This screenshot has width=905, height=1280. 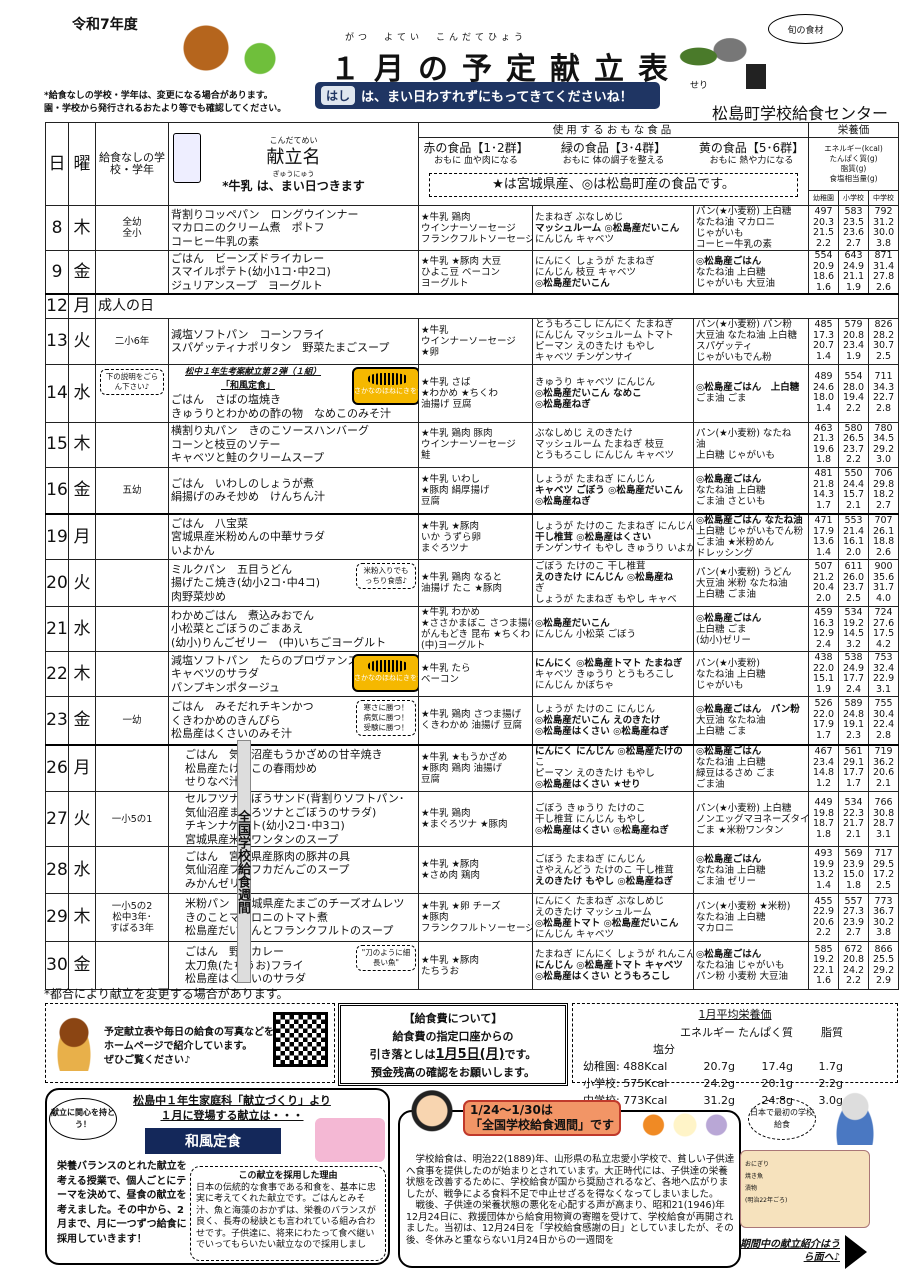 What do you see at coordinates (721, 56) in the screenshot?
I see `seasonal-vegetables-illustration` at bounding box center [721, 56].